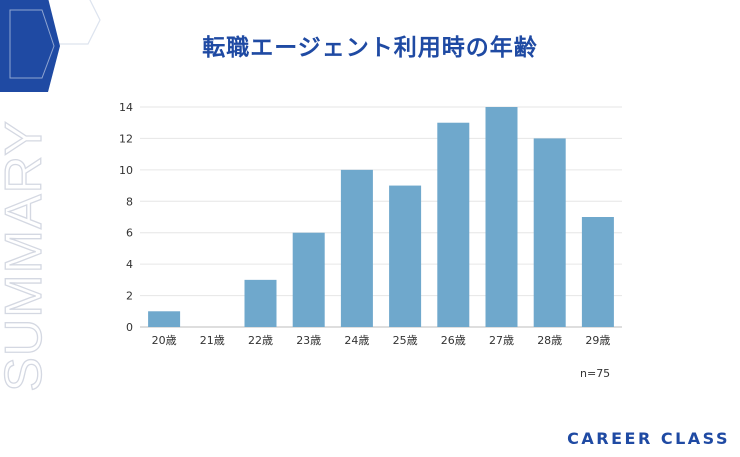  What do you see at coordinates (32, 44) in the screenshot?
I see `hexagon-inner-outline` at bounding box center [32, 44].